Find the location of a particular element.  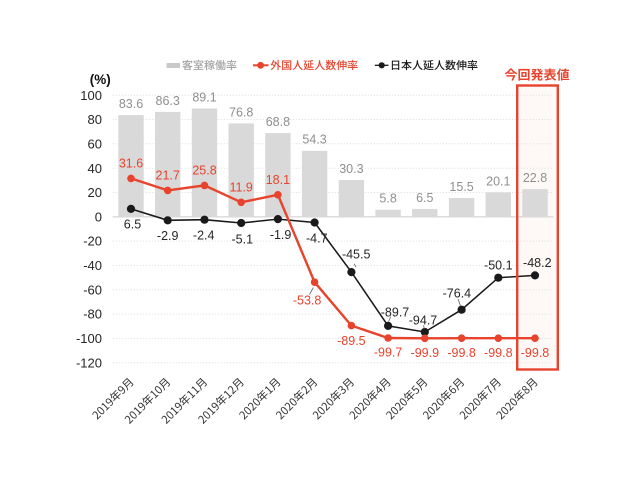

svg-text: 89.1 is located at coordinates (204, 97).